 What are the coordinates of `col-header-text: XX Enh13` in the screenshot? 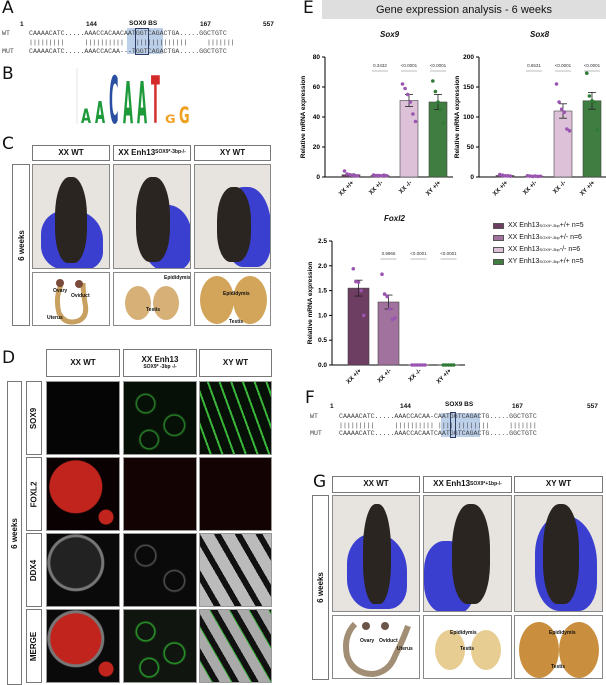 It's located at (137, 152).